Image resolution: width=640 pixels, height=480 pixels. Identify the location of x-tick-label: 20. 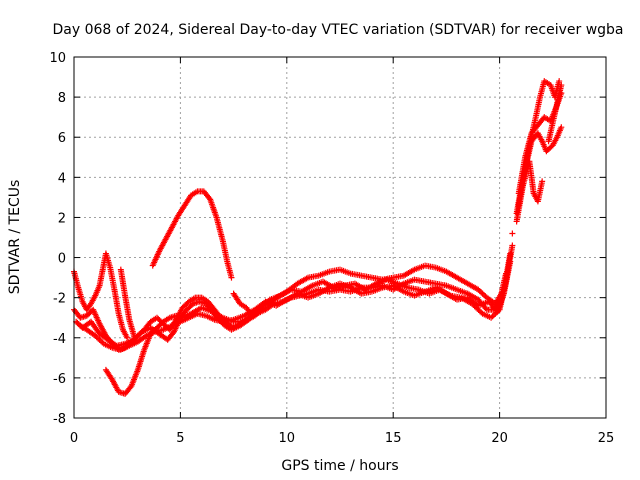
(499, 438).